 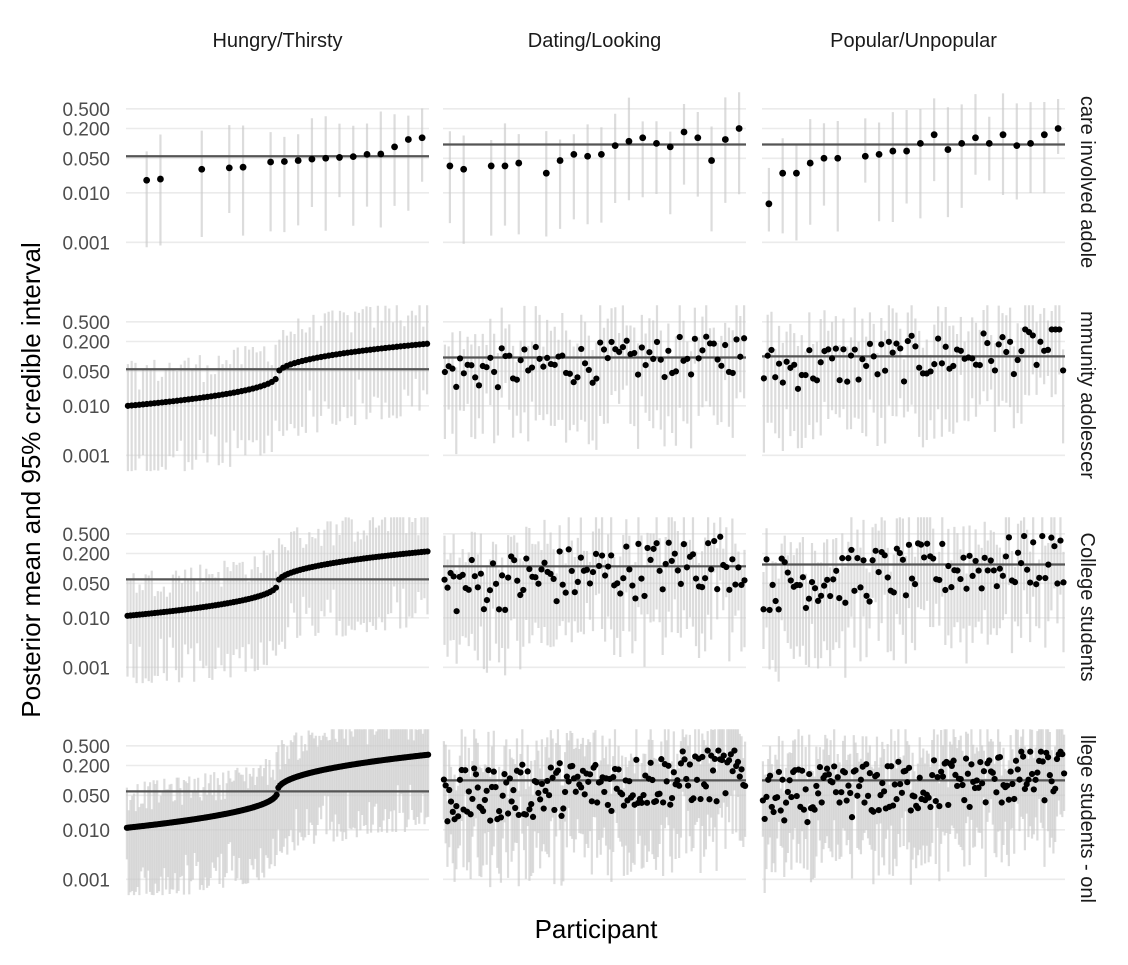 What do you see at coordinates (86, 129) in the screenshot?
I see `y-tick-label: 0.200` at bounding box center [86, 129].